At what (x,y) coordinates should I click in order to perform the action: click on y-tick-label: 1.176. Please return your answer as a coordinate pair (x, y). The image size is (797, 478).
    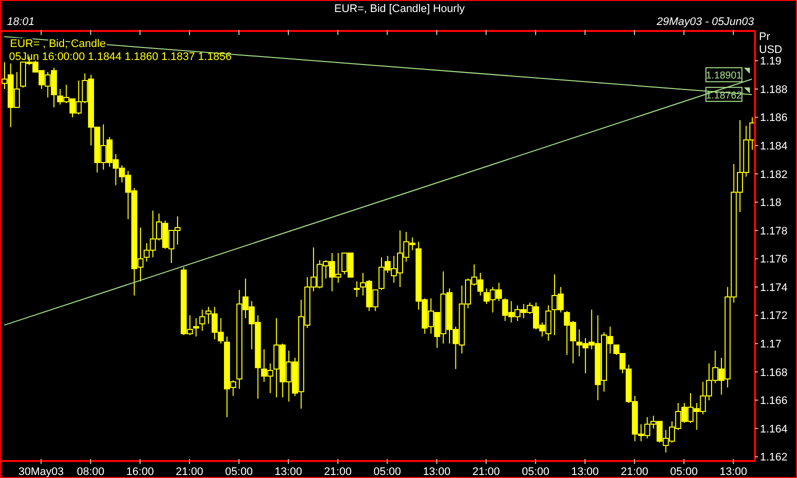
    Looking at the image, I should click on (774, 260).